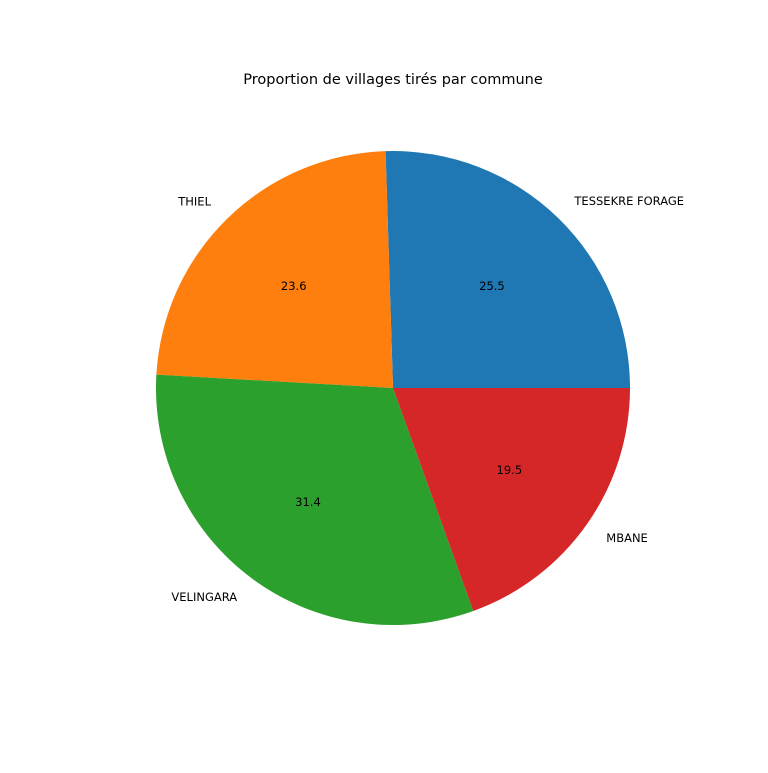 The image size is (768, 773). What do you see at coordinates (393, 80) in the screenshot?
I see `chart-title: Proportion de villages tirés par commune` at bounding box center [393, 80].